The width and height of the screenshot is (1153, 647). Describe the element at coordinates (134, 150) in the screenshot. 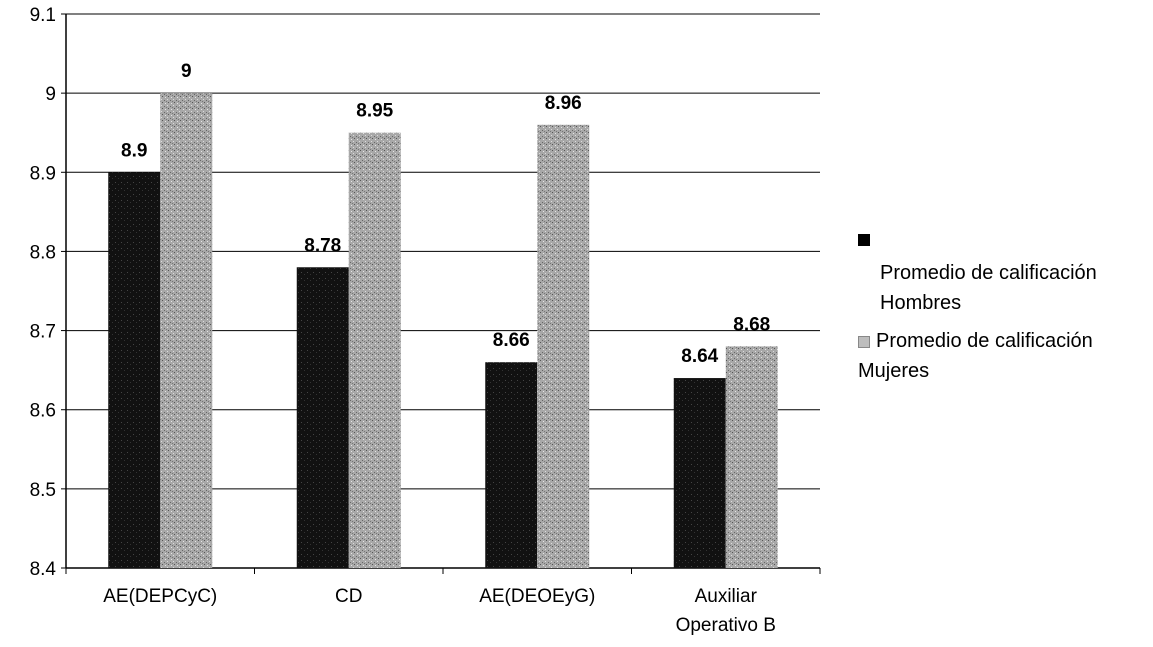

I see `data-label: 8.9` at that location.